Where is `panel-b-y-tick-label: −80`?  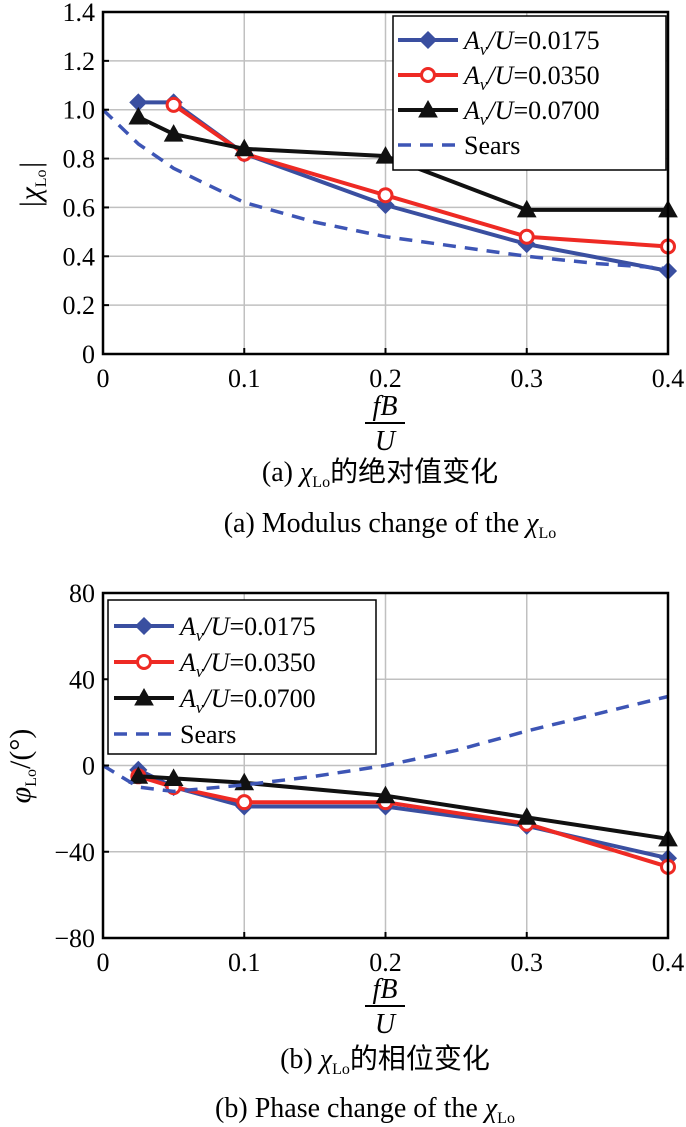
panel-b-y-tick-label: −80 is located at coordinates (74, 938).